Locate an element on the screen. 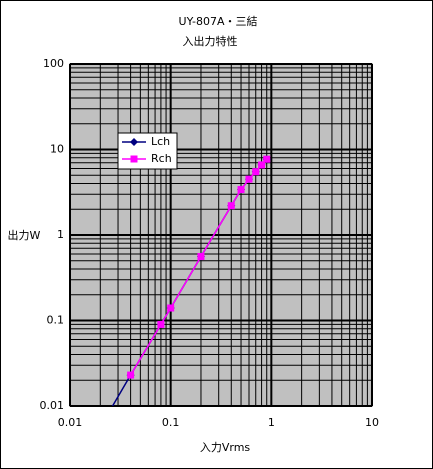  chart-subtitle: 入出力特性 is located at coordinates (210, 41).